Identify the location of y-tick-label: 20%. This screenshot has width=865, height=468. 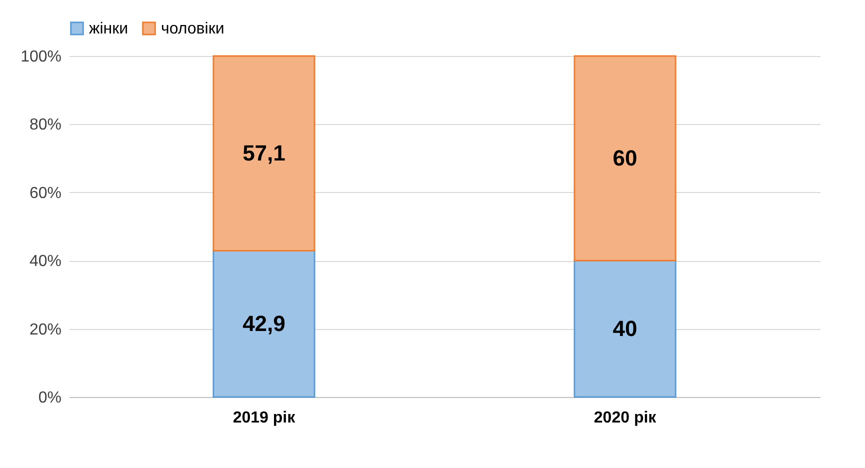
(45, 329).